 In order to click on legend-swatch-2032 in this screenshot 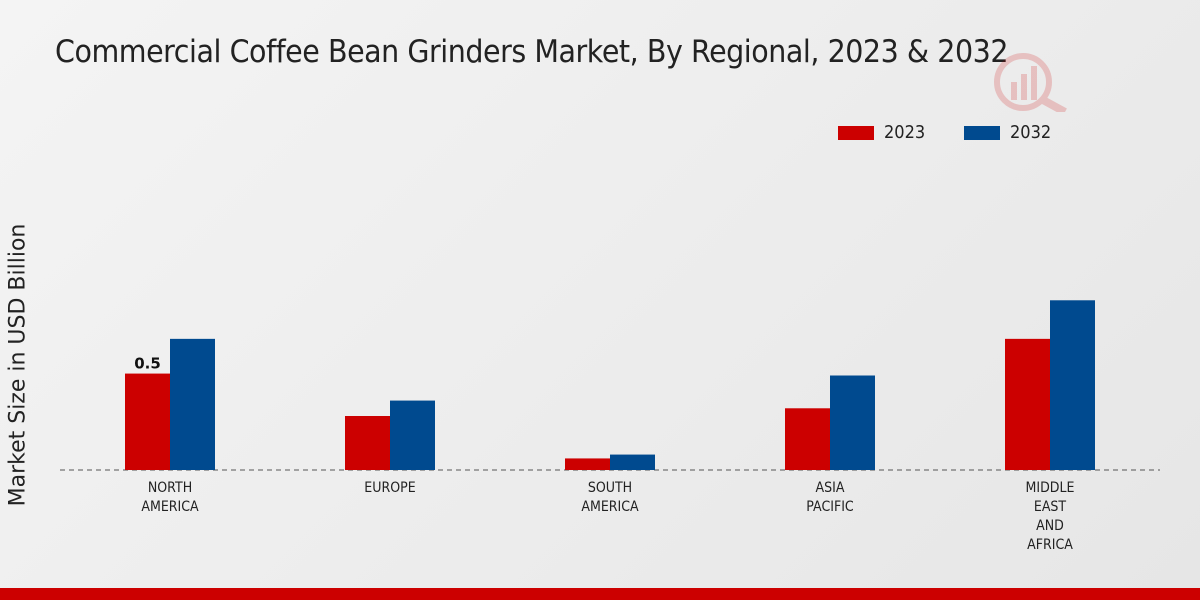, I will do `click(981, 132)`.